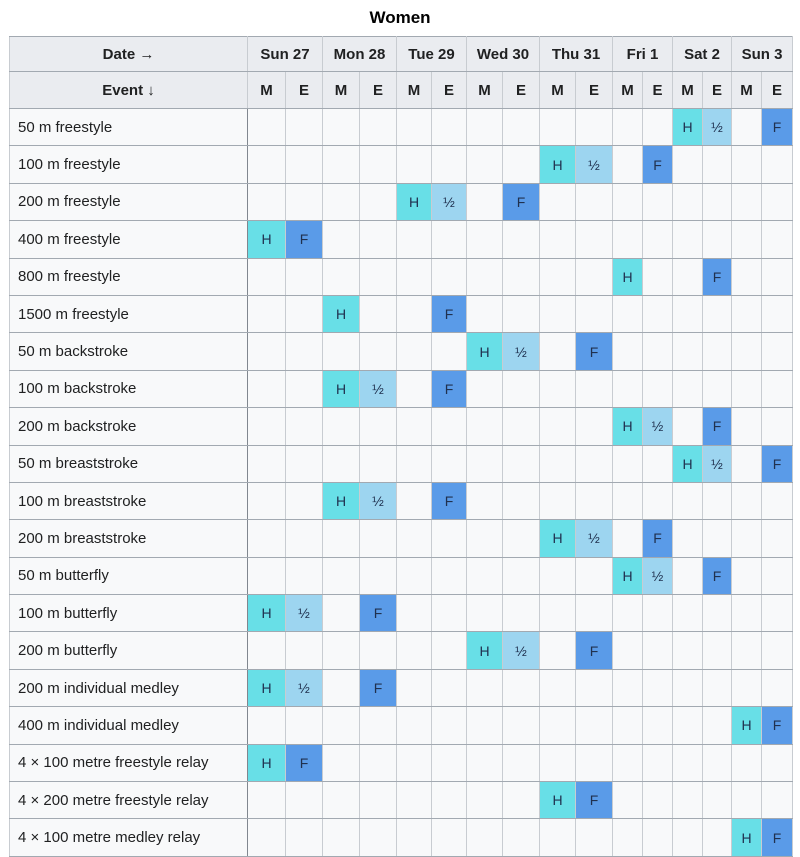  What do you see at coordinates (128, 650) in the screenshot?
I see `event-name: 200 m butterfly` at bounding box center [128, 650].